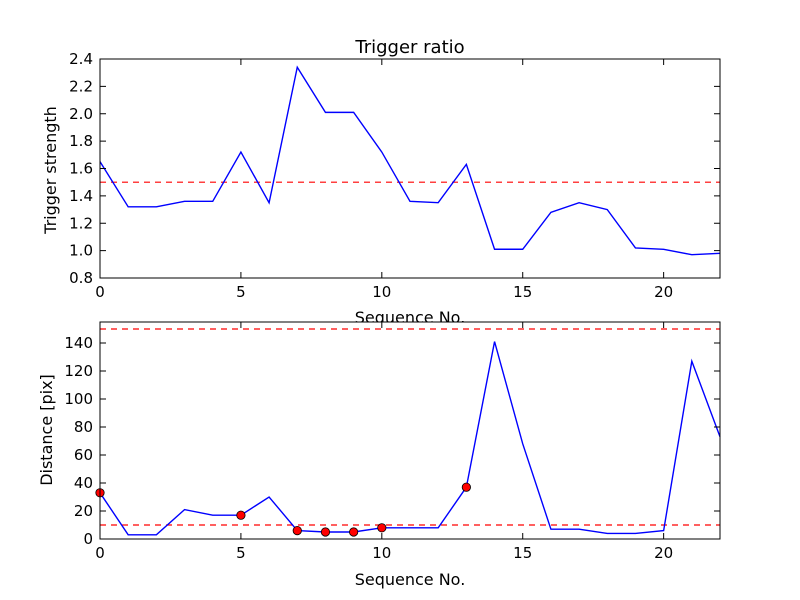 The width and height of the screenshot is (800, 600). What do you see at coordinates (46, 430) in the screenshot?
I see `y-axis-label: Distance [pix]` at bounding box center [46, 430].